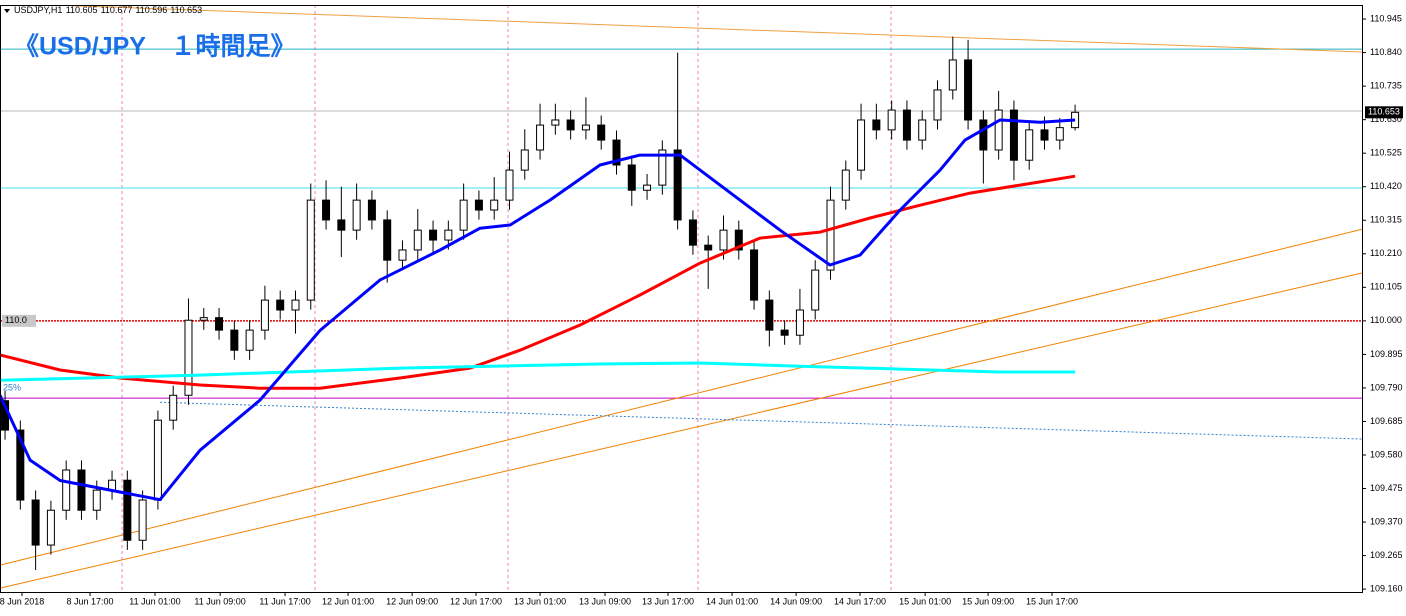 The width and height of the screenshot is (1406, 616). What do you see at coordinates (1386, 153) in the screenshot?
I see `y-tick-label: 110.525` at bounding box center [1386, 153].